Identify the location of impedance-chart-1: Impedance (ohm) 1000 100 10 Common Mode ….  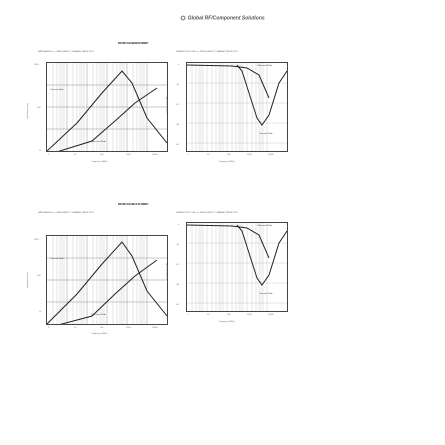
(98, 116).